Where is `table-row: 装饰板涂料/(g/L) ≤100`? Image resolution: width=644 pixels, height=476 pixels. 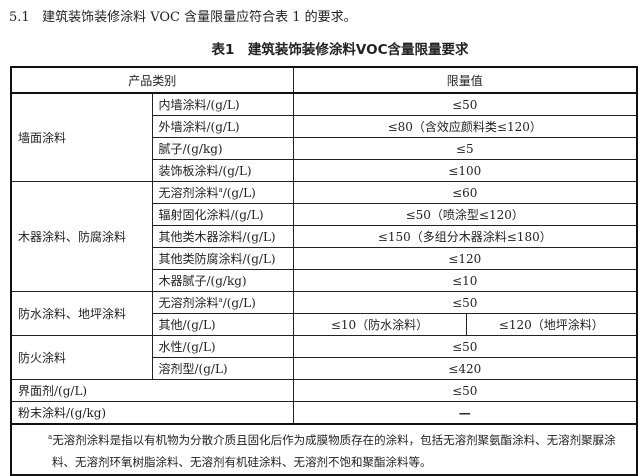 table-row: 装饰板涂料/(g/L) ≤100 is located at coordinates (324, 170).